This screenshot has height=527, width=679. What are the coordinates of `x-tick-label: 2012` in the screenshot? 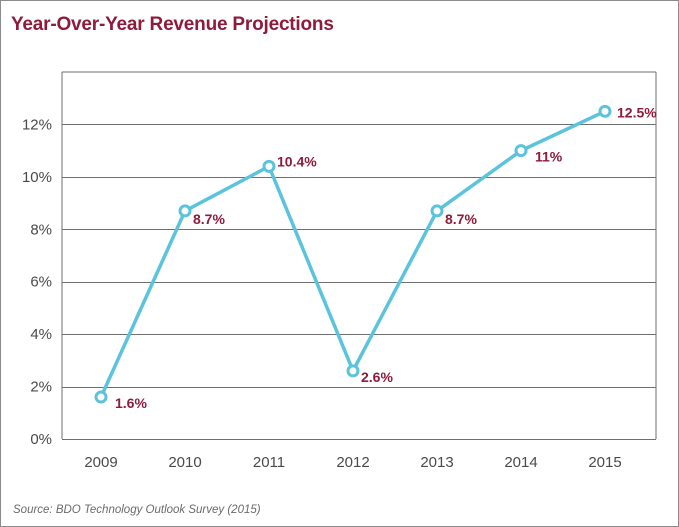 It's located at (352, 462).